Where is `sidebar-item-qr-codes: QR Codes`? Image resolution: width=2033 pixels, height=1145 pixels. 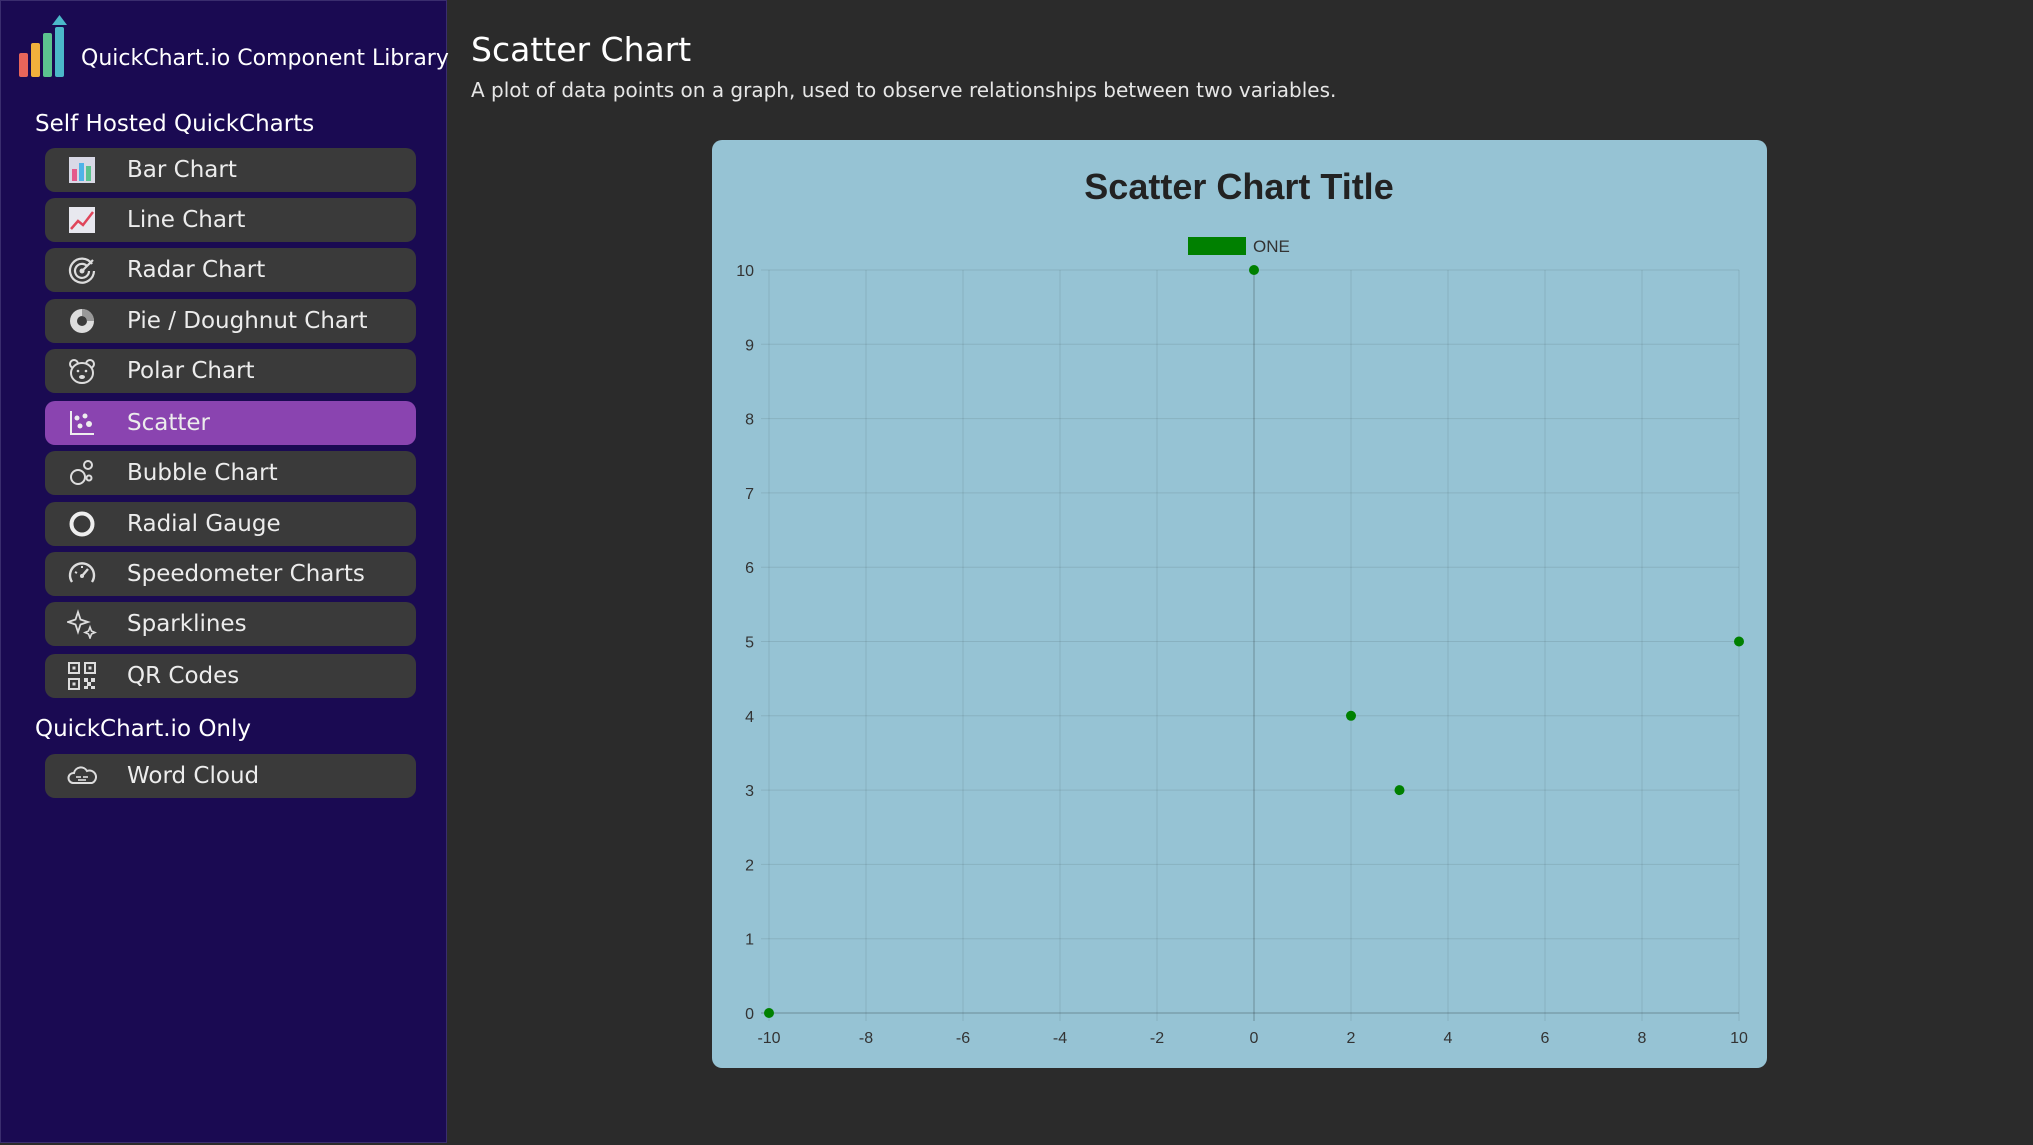 sidebar-item-qr-codes: QR Codes is located at coordinates (230, 676).